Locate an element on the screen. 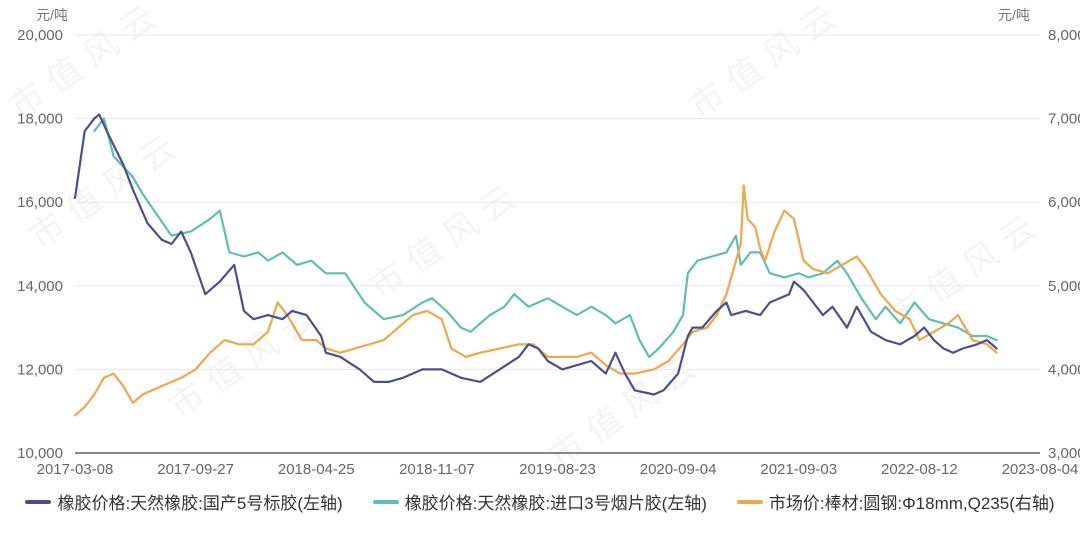  right-tick-label: 5,000 is located at coordinates (1064, 286).